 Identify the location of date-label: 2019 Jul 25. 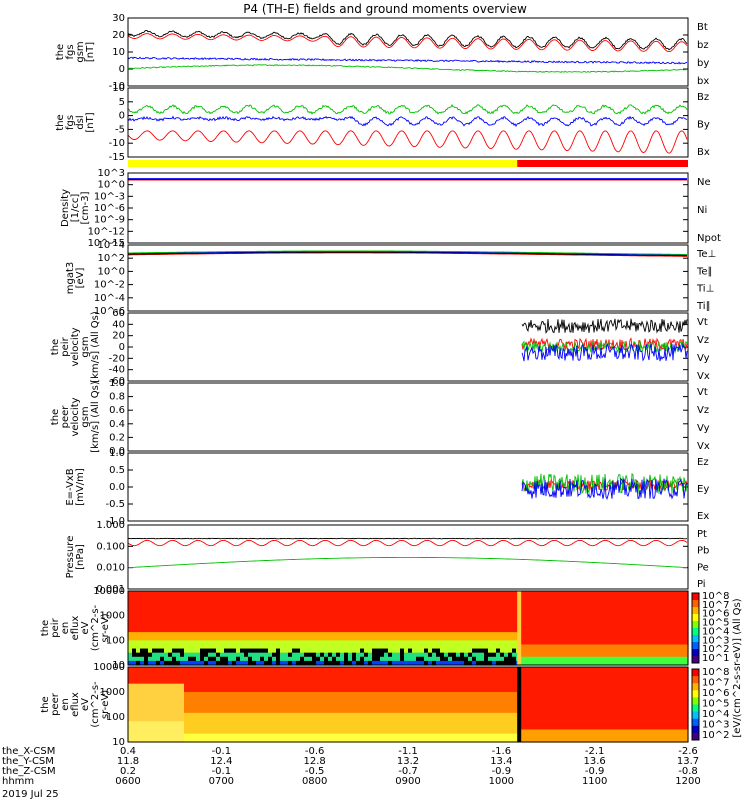
(30, 794).